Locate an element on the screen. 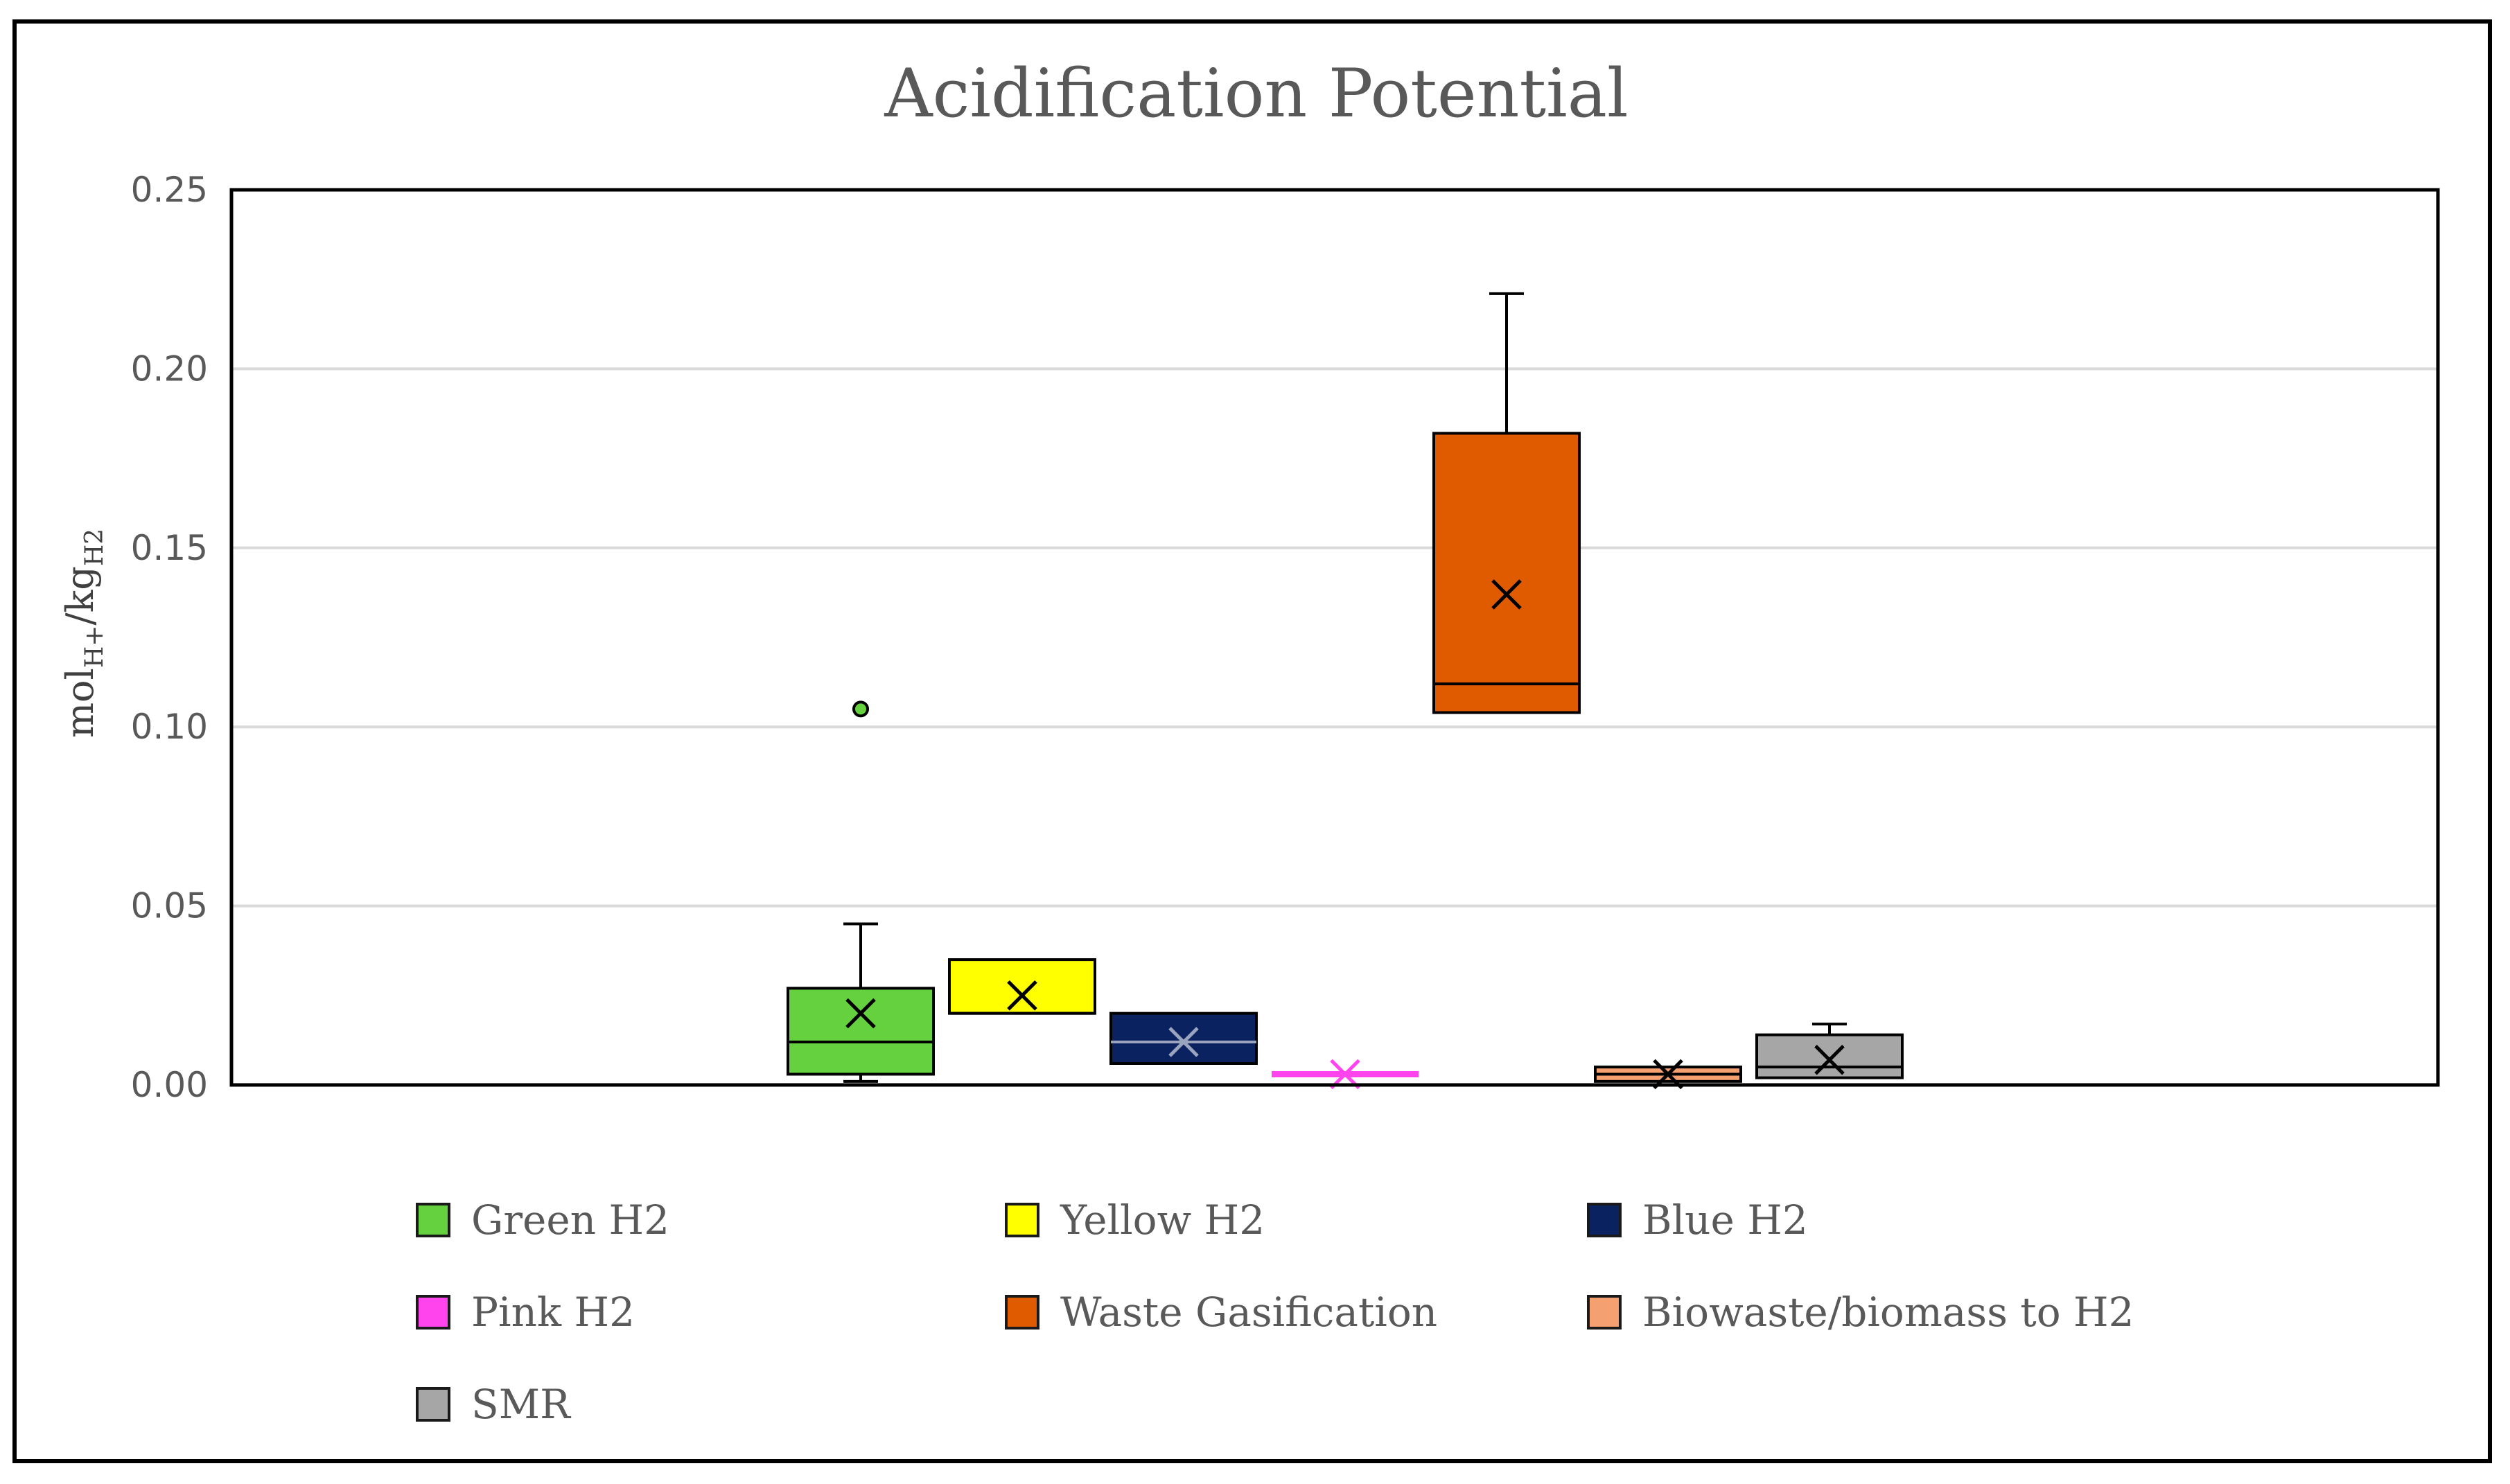  legend-label: Blue H2 is located at coordinates (1725, 1220).